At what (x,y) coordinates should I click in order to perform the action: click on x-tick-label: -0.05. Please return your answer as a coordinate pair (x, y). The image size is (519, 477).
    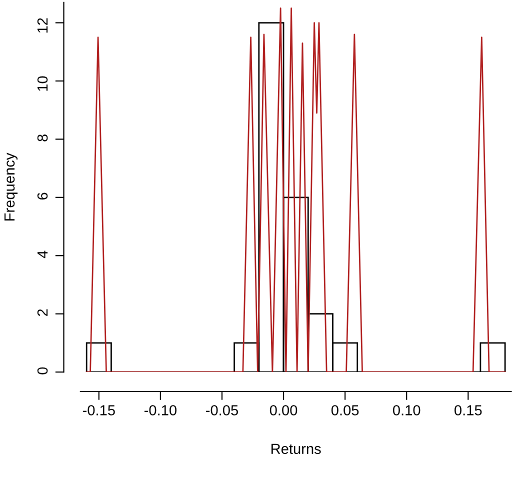
    Looking at the image, I should click on (222, 410).